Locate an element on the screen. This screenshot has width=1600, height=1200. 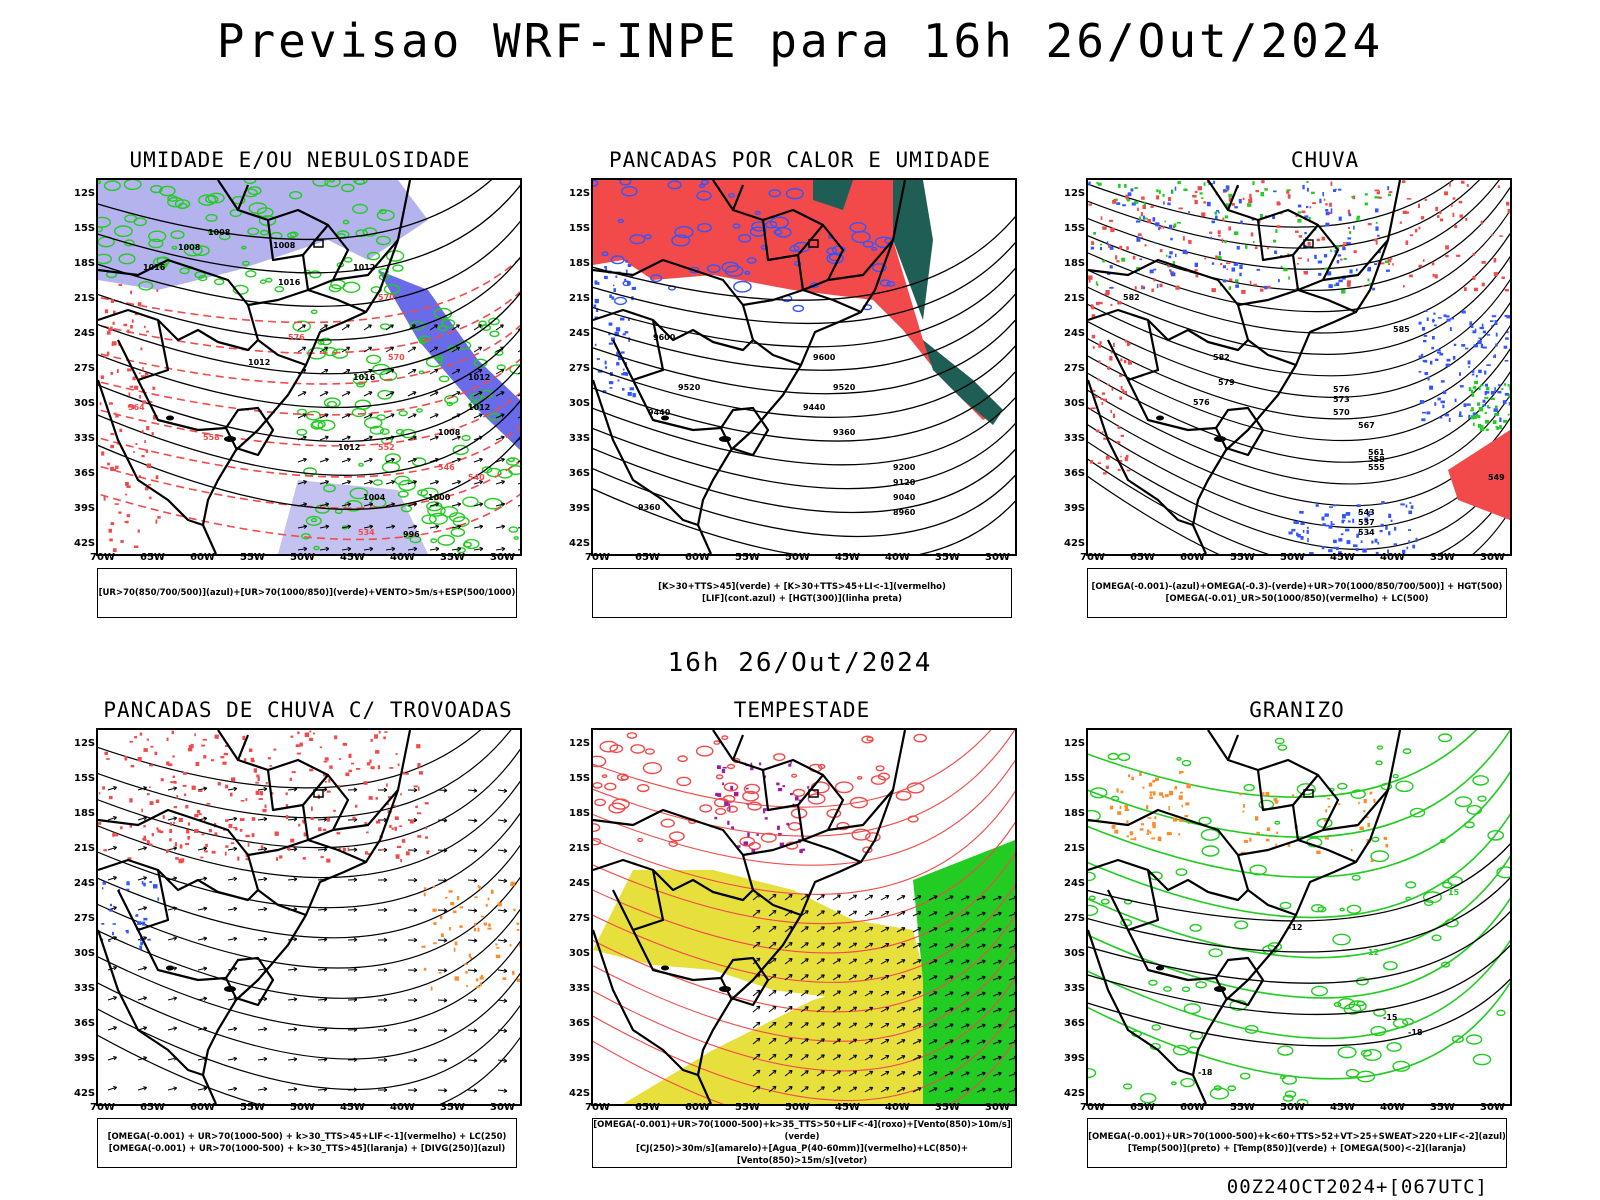
contour-label: 1004 is located at coordinates (374, 497).